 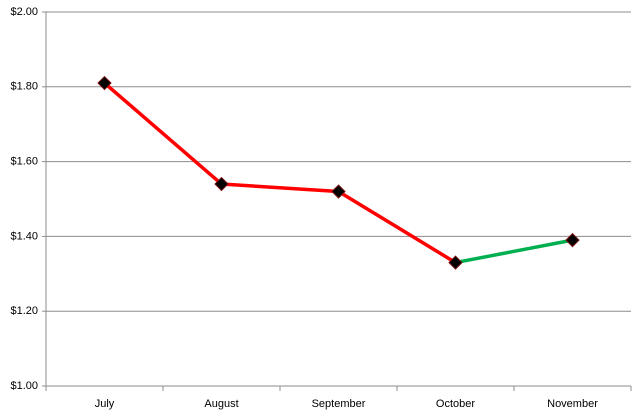 I want to click on y-tick-label: $1.40, so click(x=24, y=236).